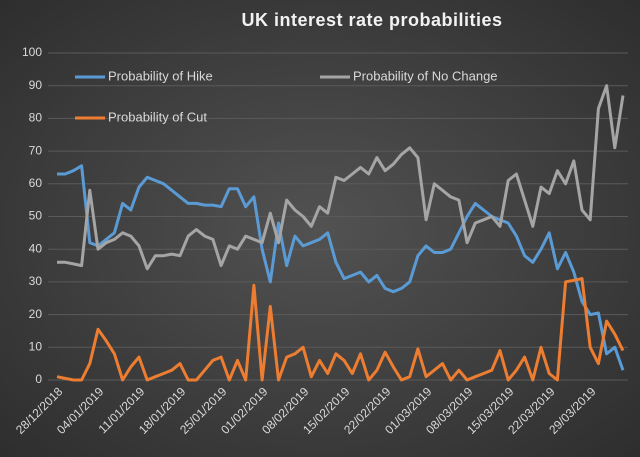  I want to click on y-tick-label: 0, so click(38, 379).